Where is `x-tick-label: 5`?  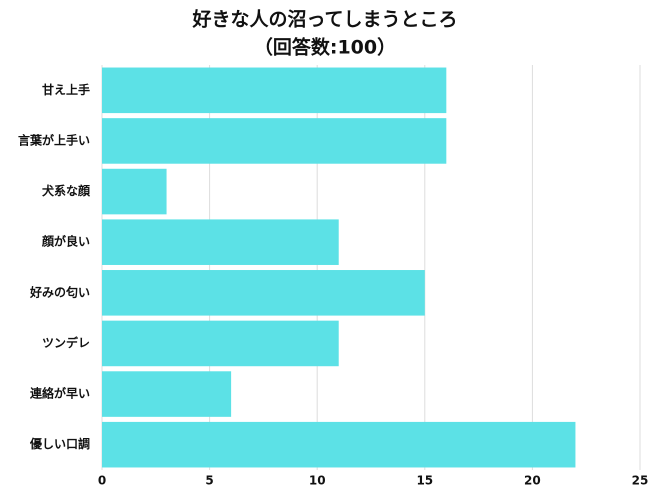
x-tick-label: 5 is located at coordinates (209, 481).